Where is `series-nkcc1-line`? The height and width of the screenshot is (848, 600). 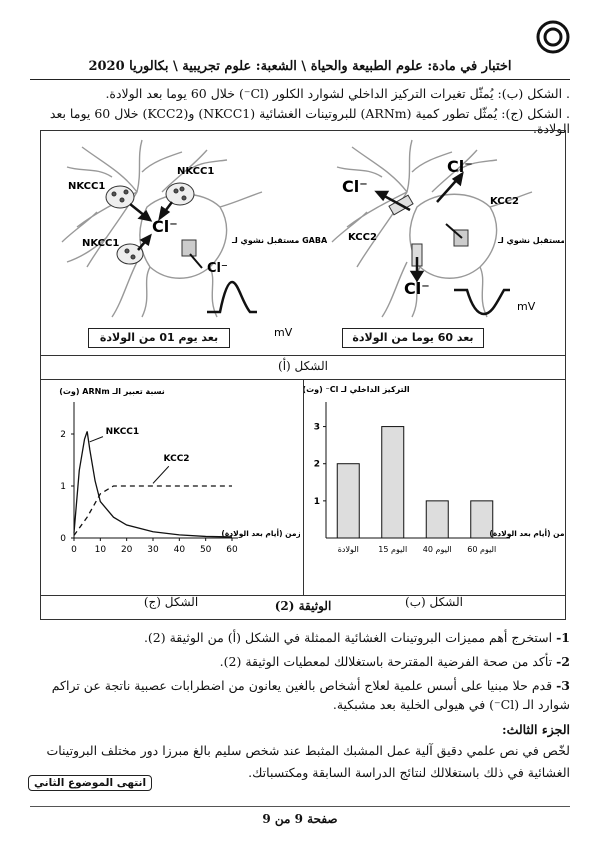 series-nkcc1-line is located at coordinates (153, 484).